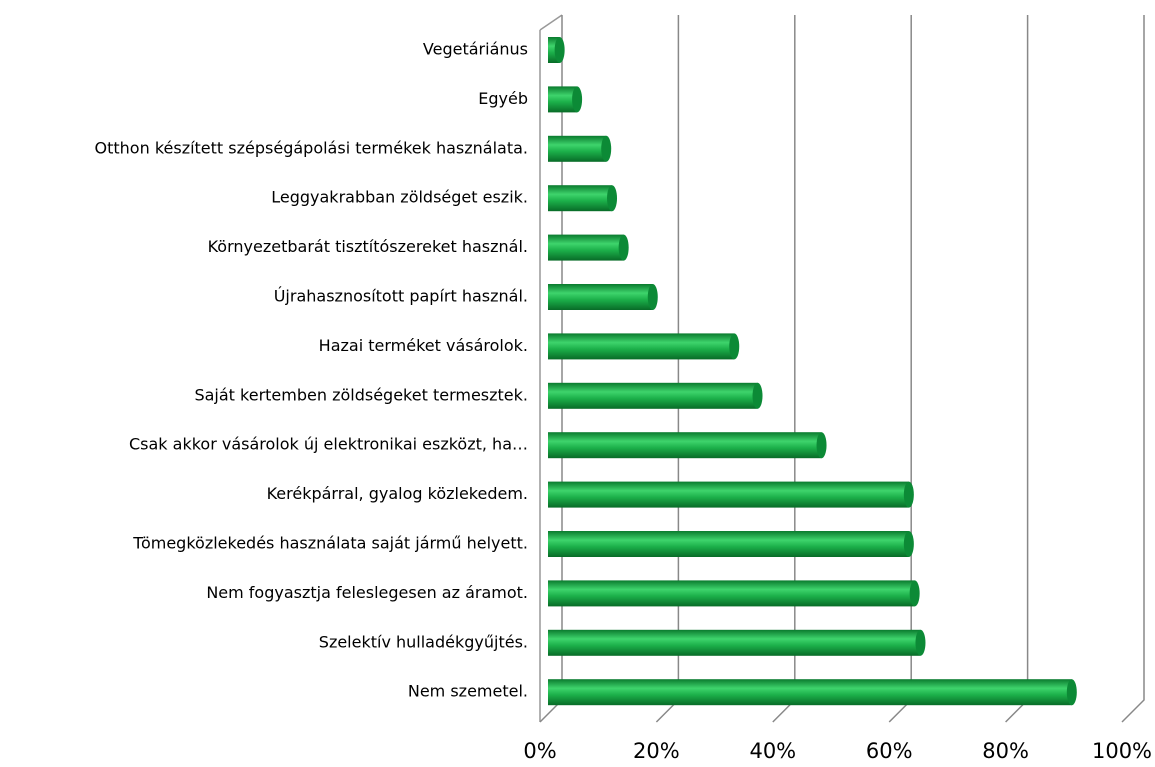  Describe the element at coordinates (468, 691) in the screenshot. I see `y-tick-label: Nem szemetel.` at that location.